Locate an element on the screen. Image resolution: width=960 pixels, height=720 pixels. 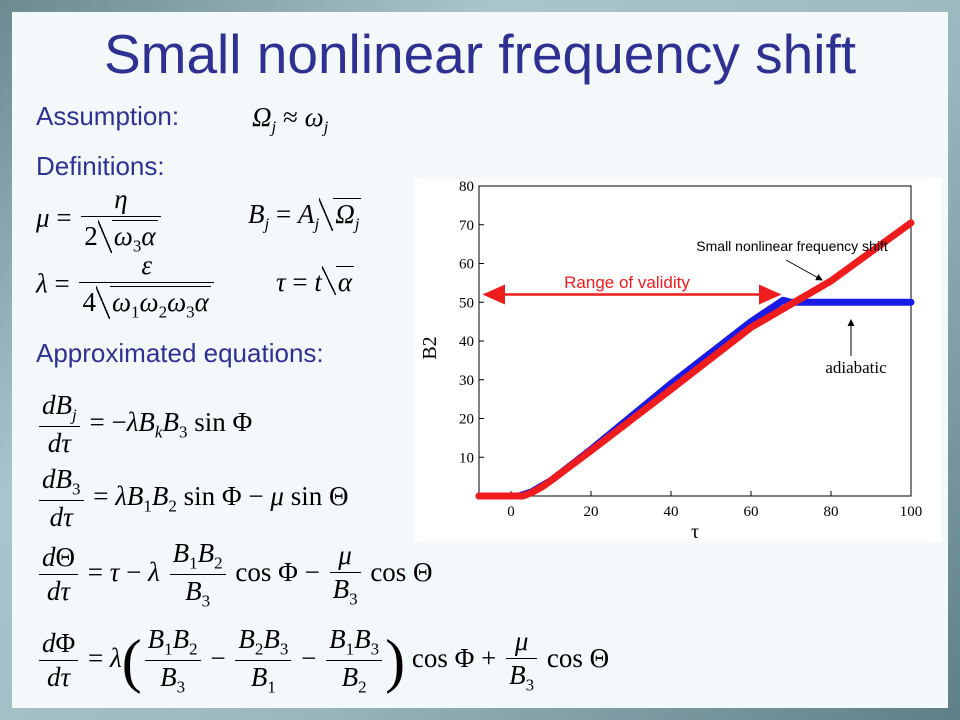
approximated-label: Approximated equations: is located at coordinates (180, 353).